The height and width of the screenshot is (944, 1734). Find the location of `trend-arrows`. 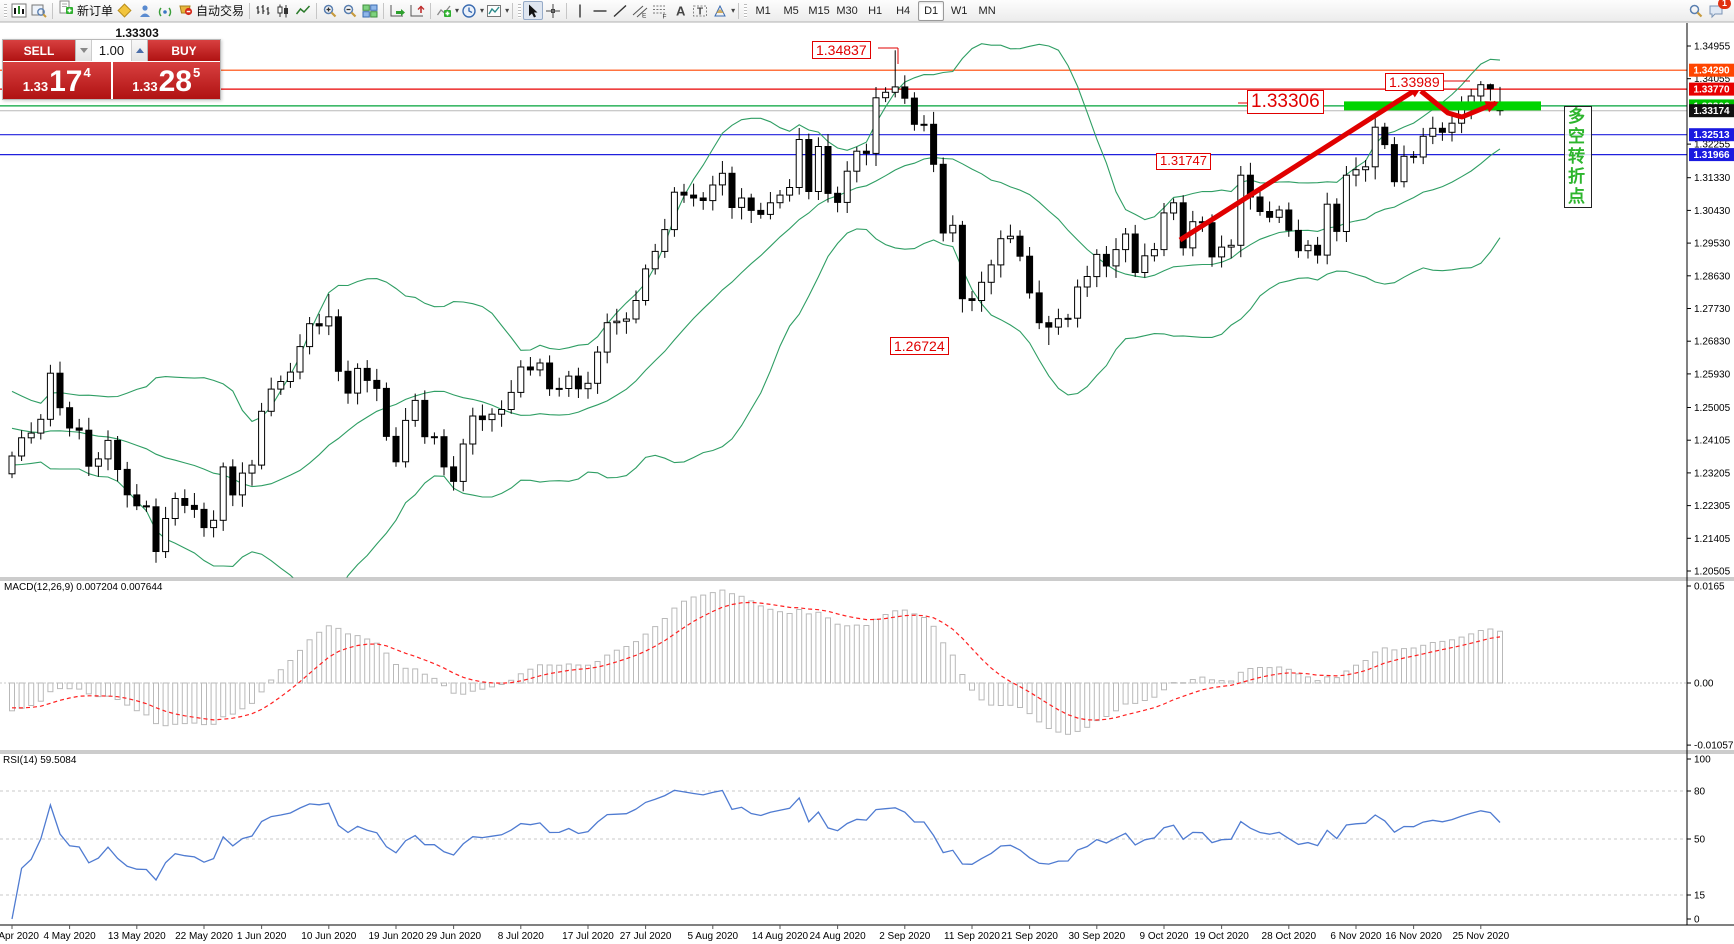

trend-arrows is located at coordinates (1338, 163).